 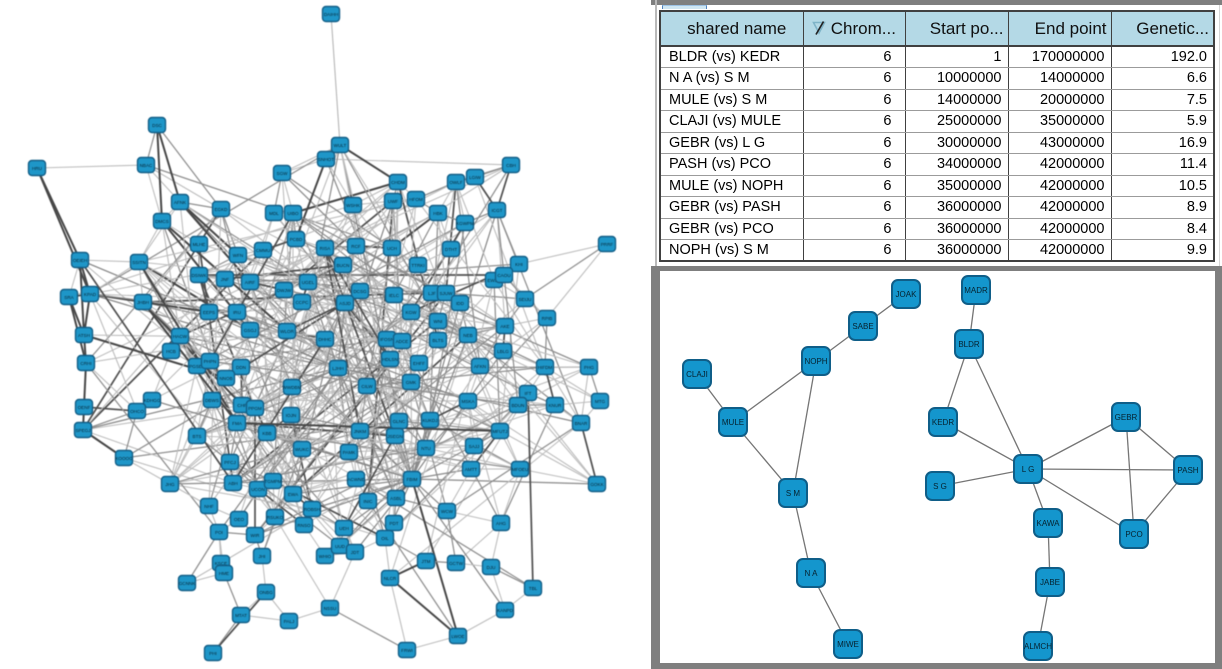 What do you see at coordinates (272, 481) in the screenshot?
I see `svg-text: TGMPM` at bounding box center [272, 481].